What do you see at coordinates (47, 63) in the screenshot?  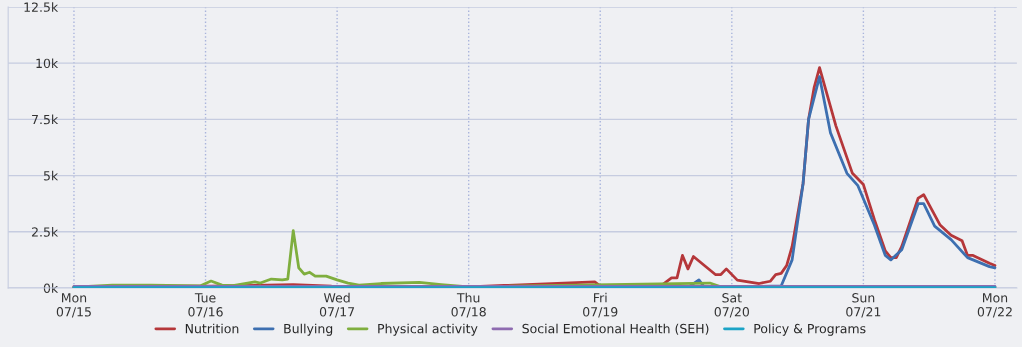 I see `y-tick-label: 10k` at bounding box center [47, 63].